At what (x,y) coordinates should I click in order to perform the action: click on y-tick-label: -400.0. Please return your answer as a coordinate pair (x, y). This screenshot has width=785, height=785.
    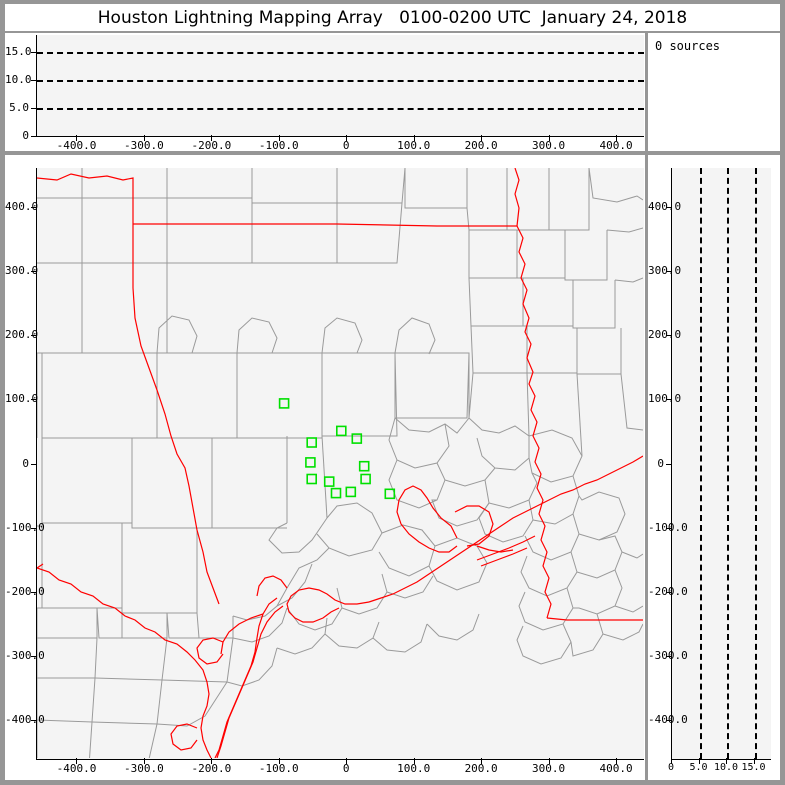
    Looking at the image, I should click on (25, 720).